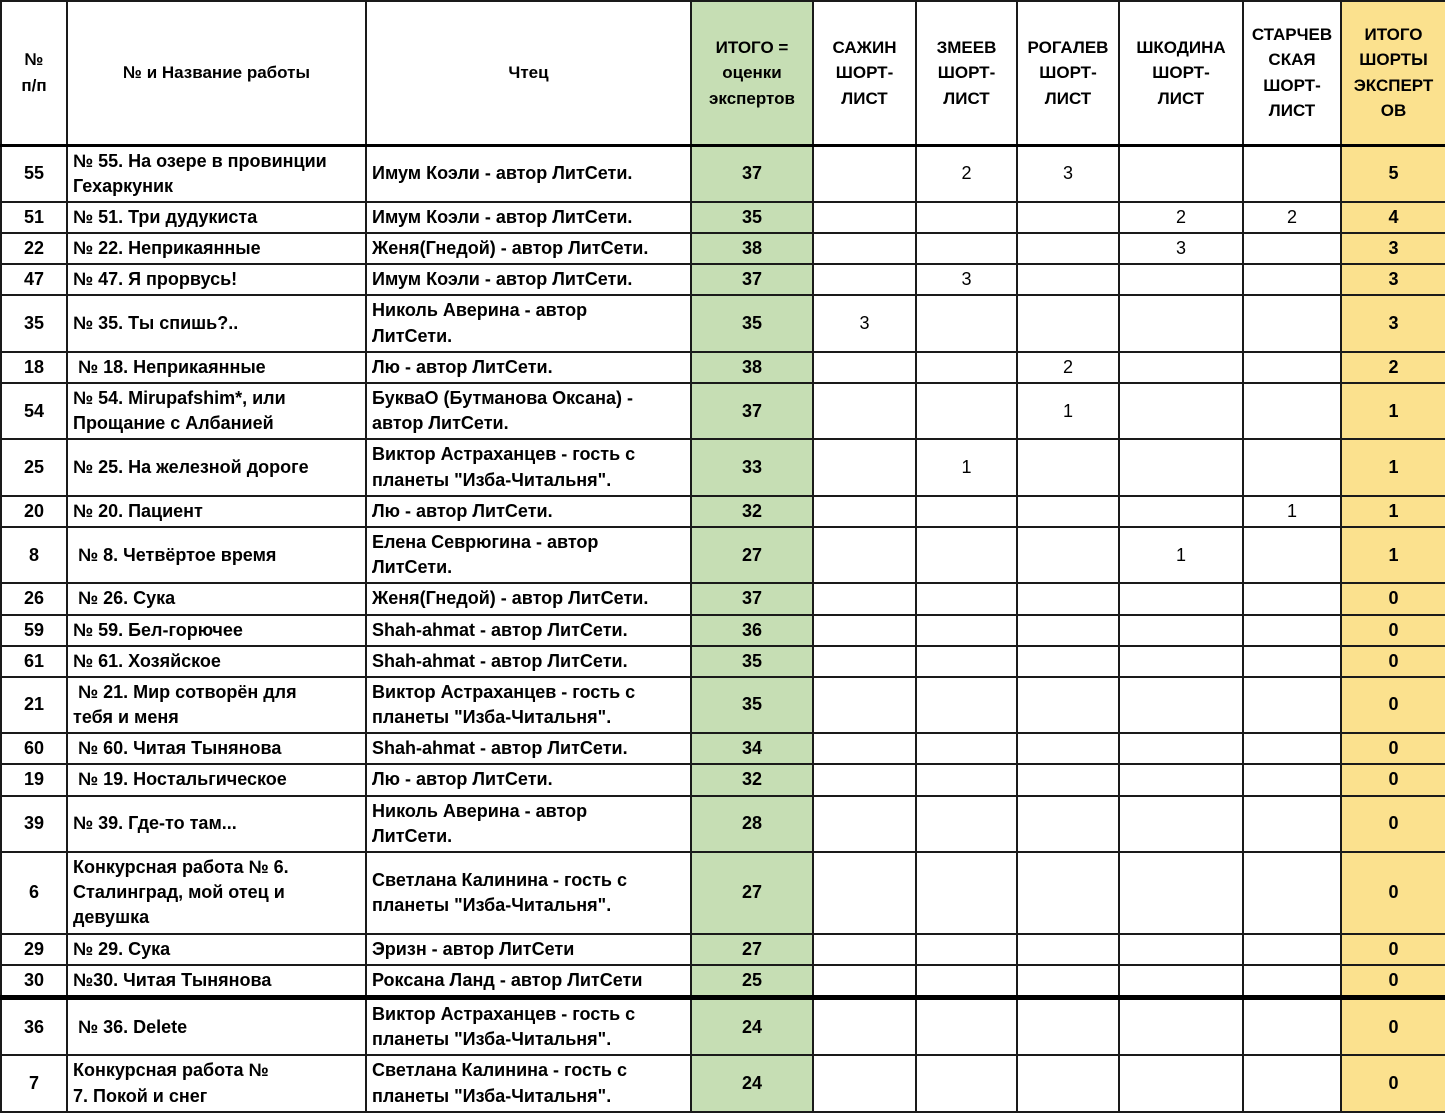 This screenshot has width=1445, height=1117. Describe the element at coordinates (752, 630) in the screenshot. I see `cell-total-expert-score: 36` at that location.